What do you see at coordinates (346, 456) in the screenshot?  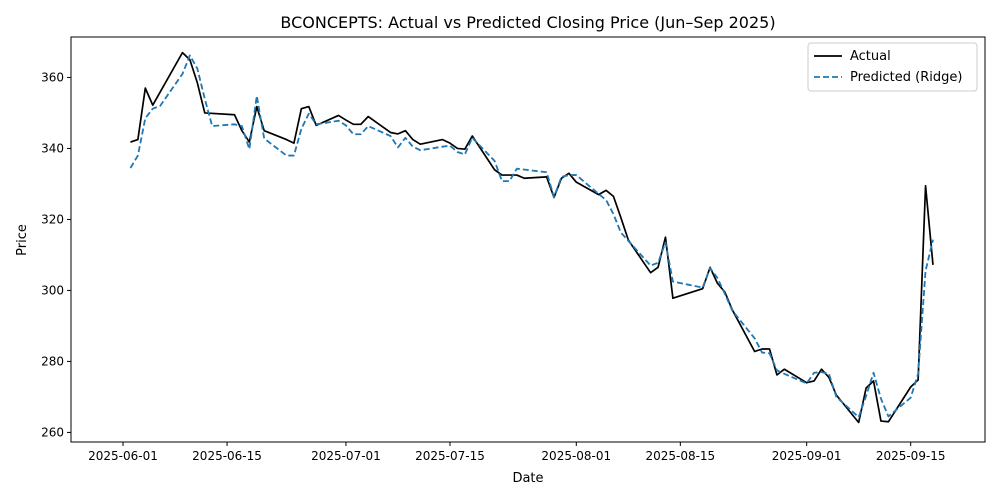 I see `x-tick-label: 2025-07-01` at bounding box center [346, 456].